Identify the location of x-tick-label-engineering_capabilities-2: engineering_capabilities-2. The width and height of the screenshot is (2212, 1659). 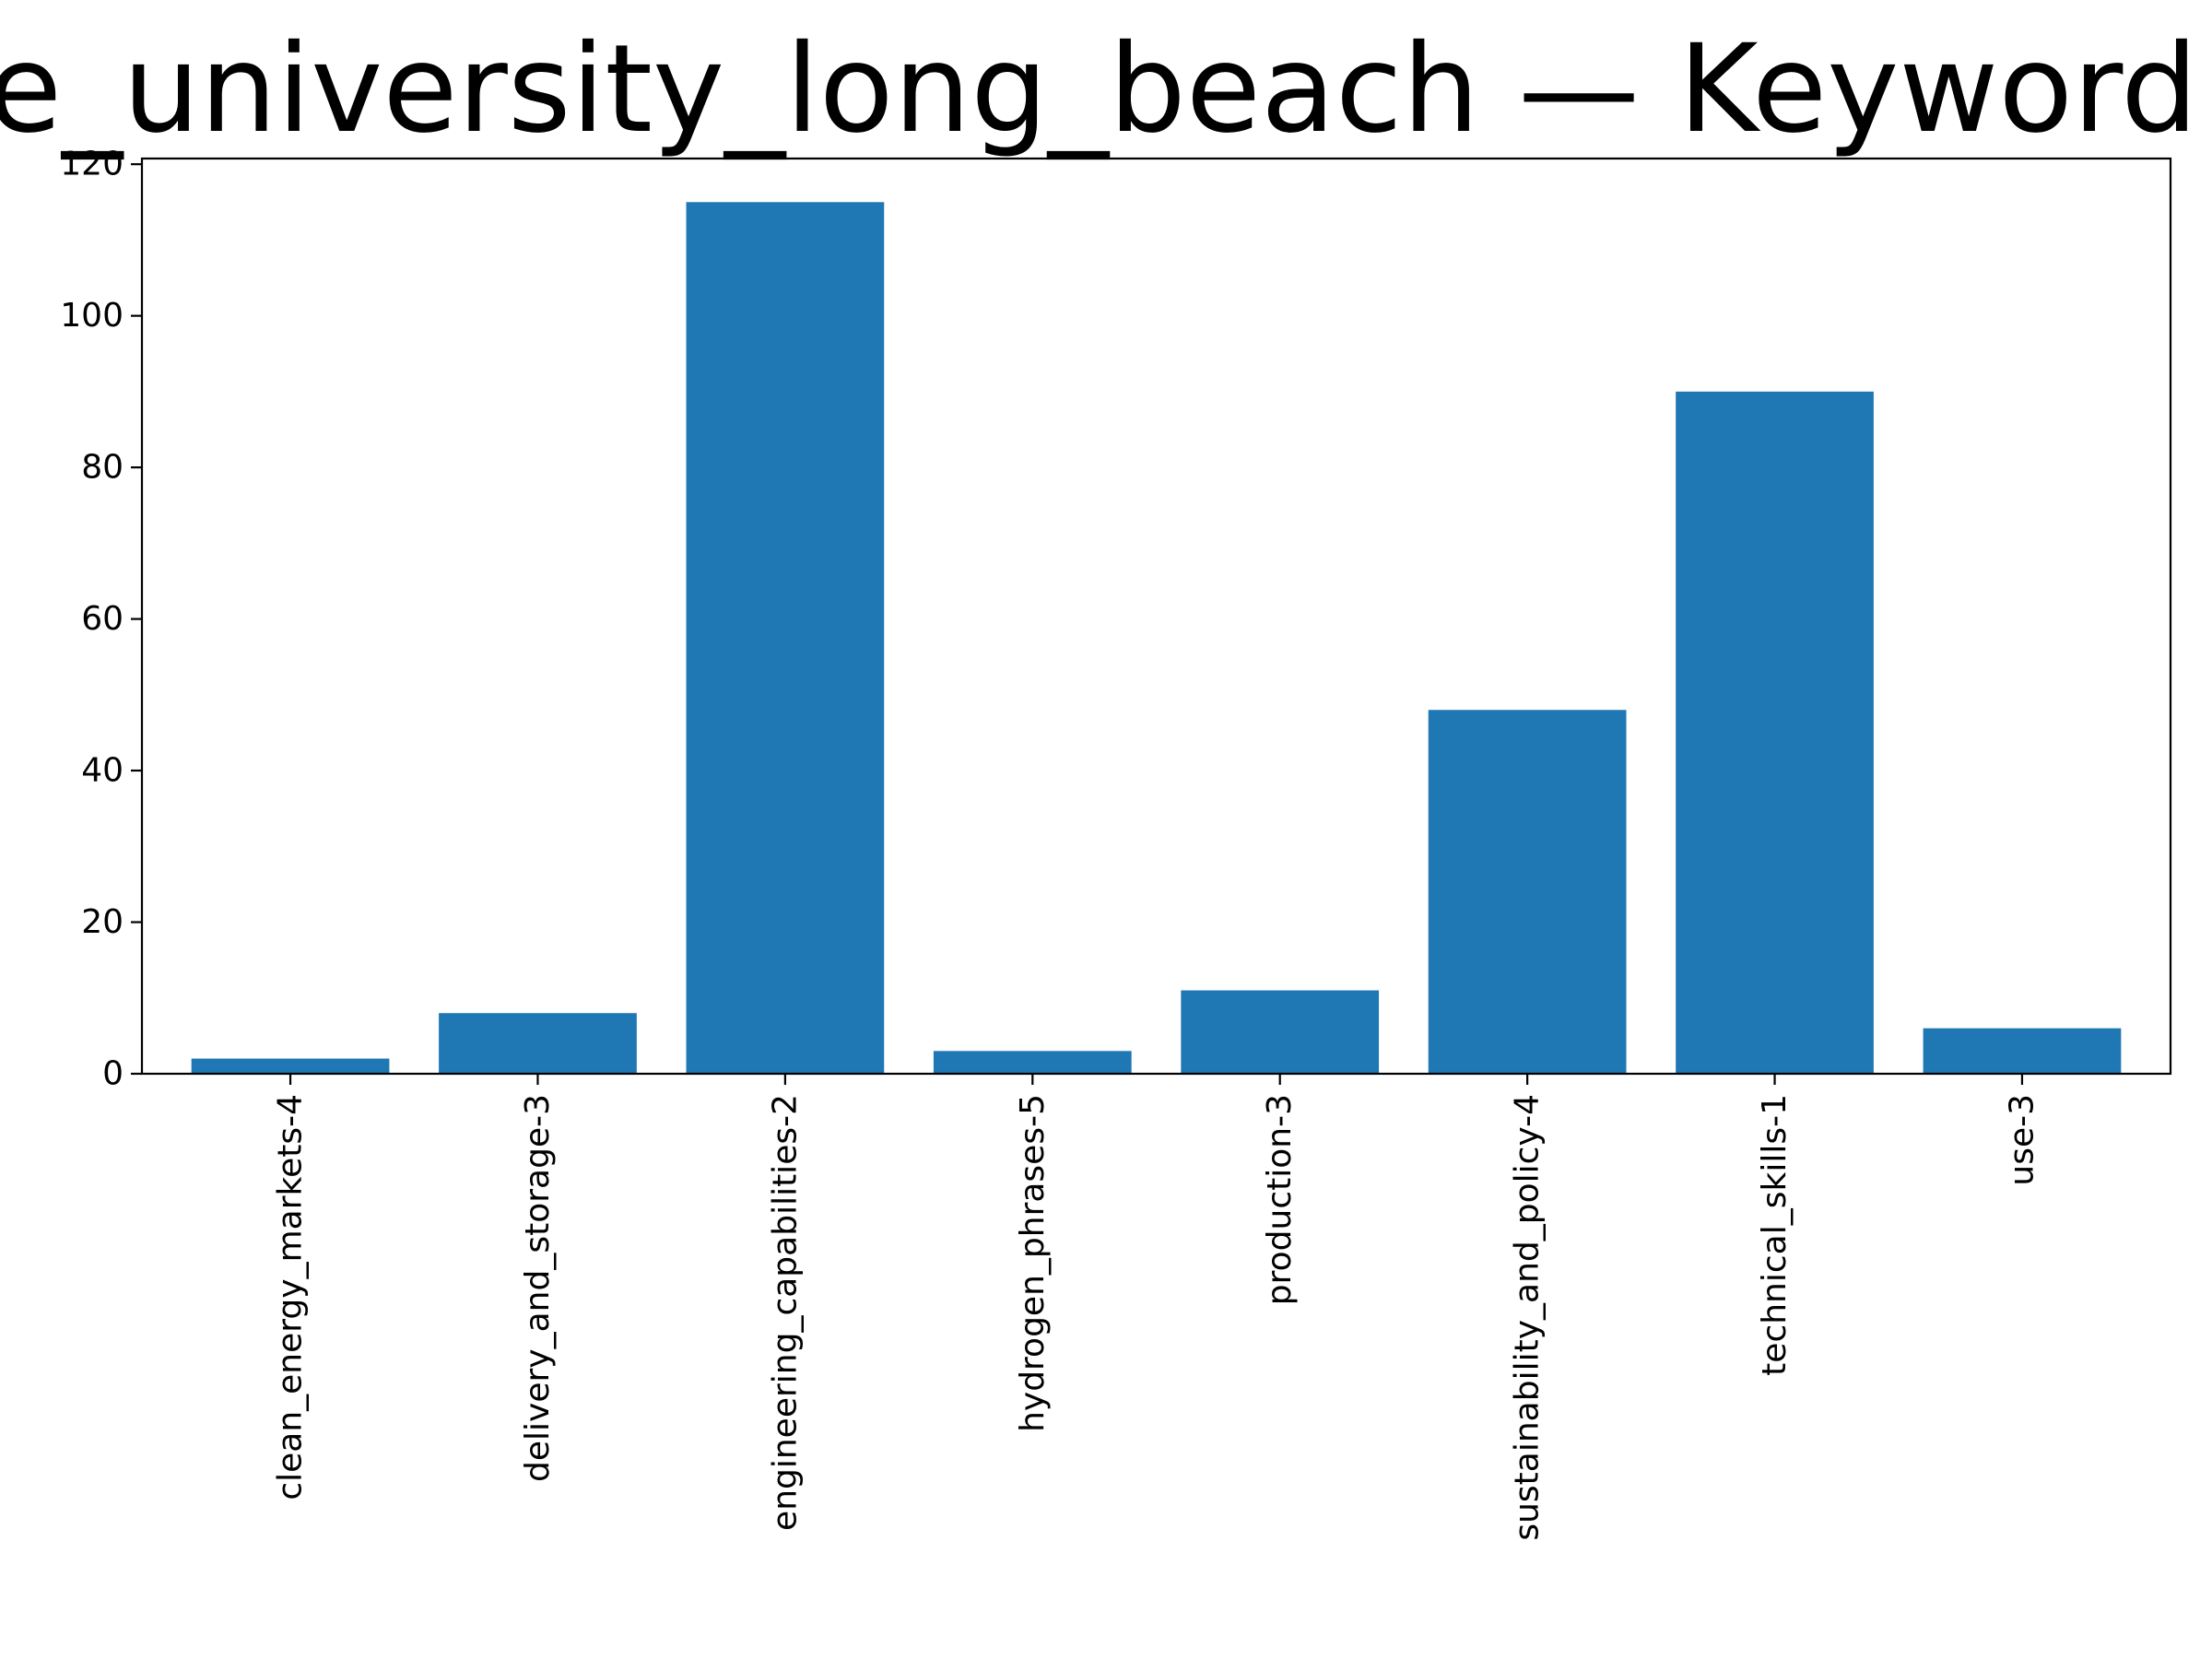
(785, 1312).